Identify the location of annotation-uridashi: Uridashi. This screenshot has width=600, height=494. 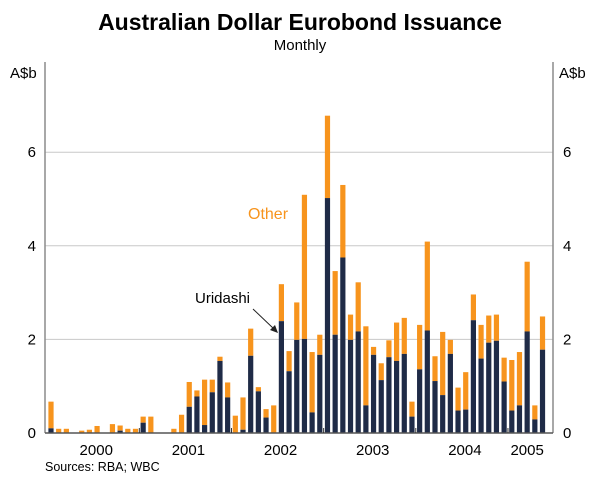
(222, 298).